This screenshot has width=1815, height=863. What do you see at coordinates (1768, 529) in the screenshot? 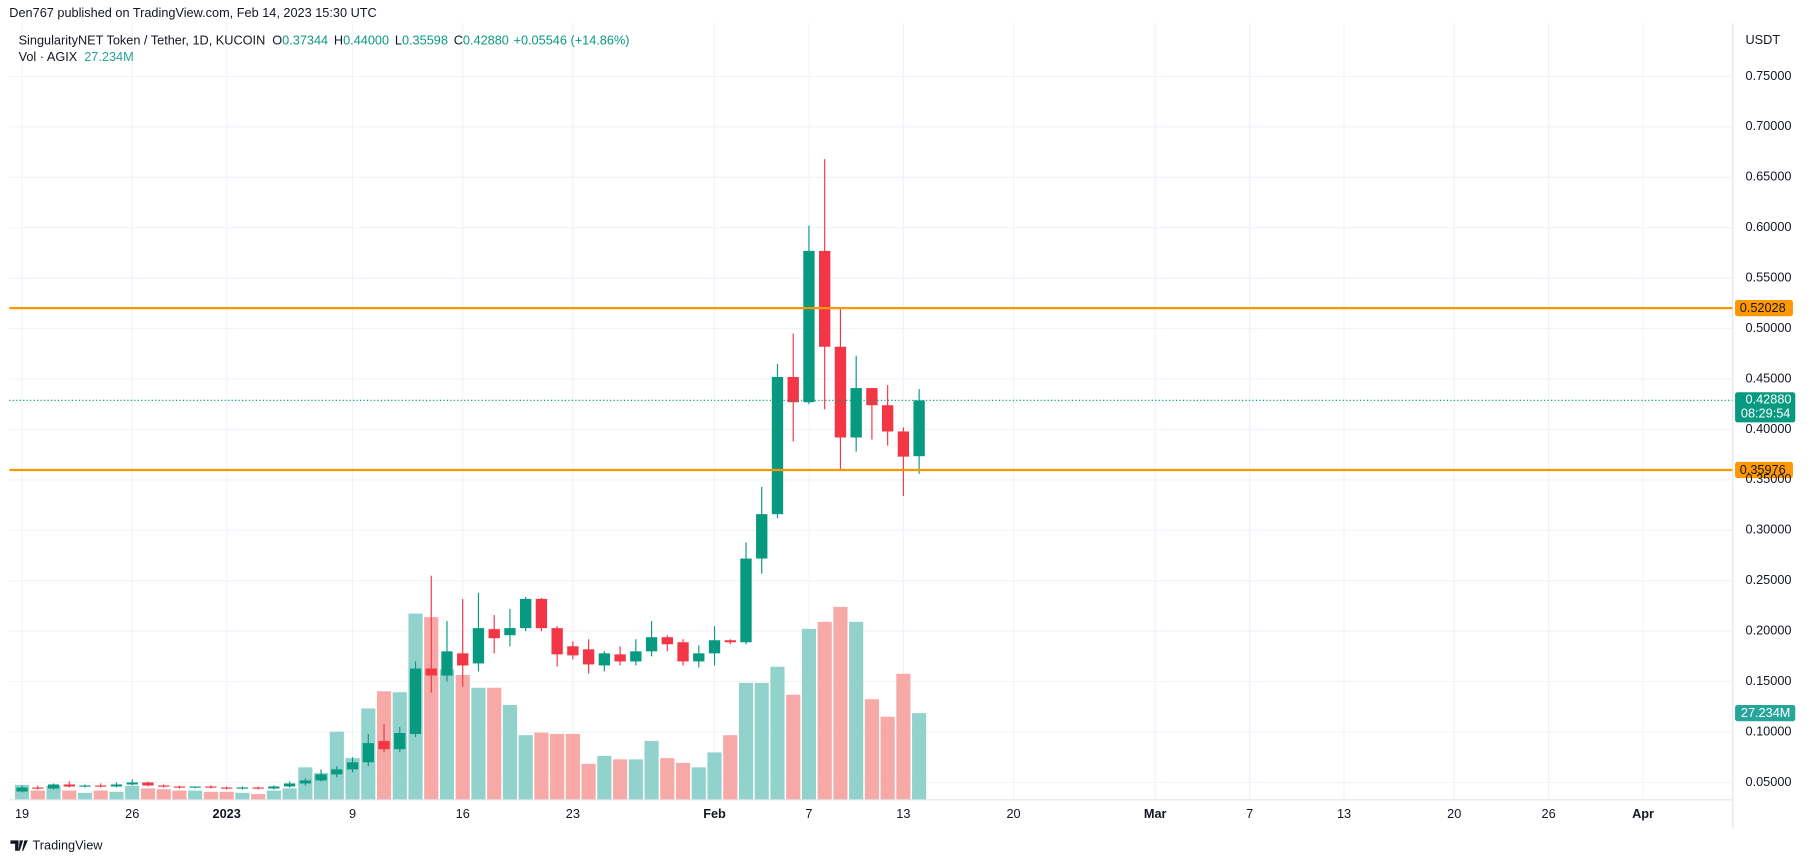
I see `y-tick-label: 0.30000` at bounding box center [1768, 529].